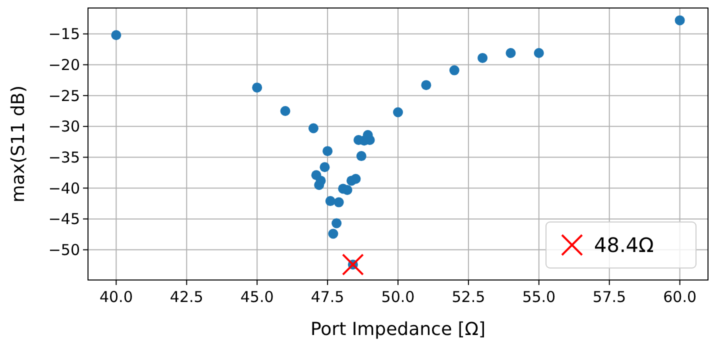 This screenshot has width=716, height=347. Describe the element at coordinates (327, 297) in the screenshot. I see `x-tick-label: 47.5` at that location.